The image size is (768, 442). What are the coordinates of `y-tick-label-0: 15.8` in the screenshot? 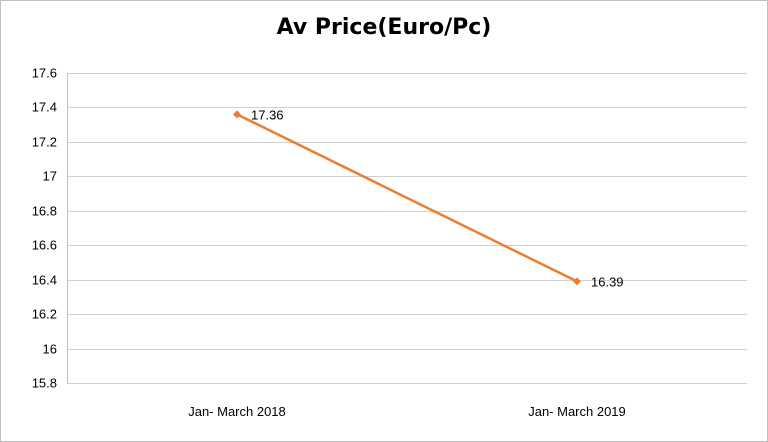 It's located at (44, 383).